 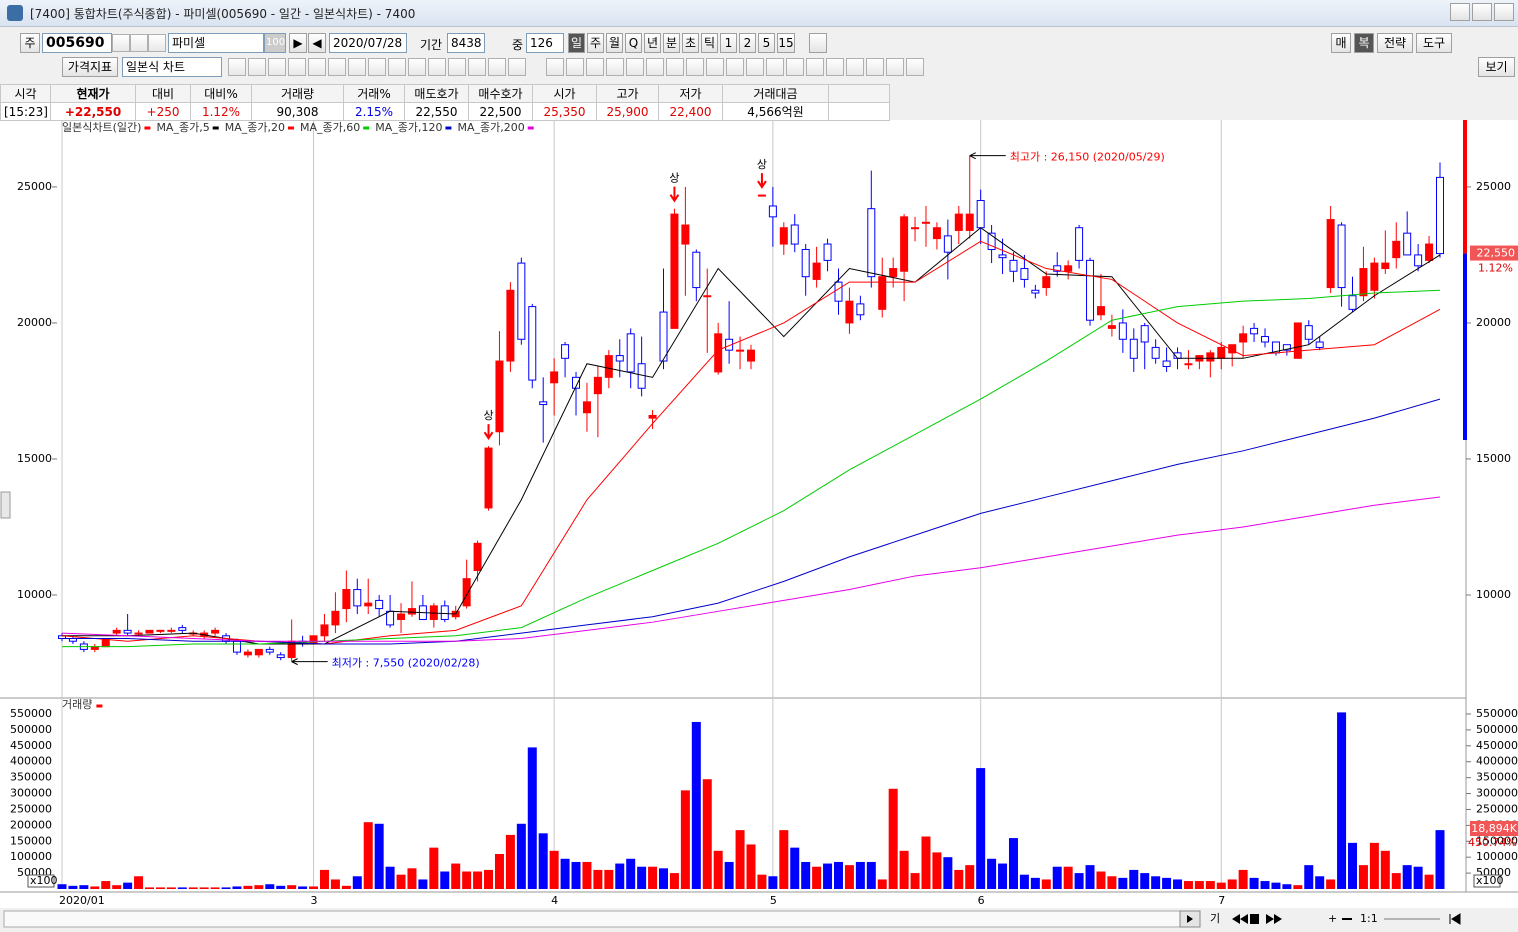 What do you see at coordinates (77, 43) in the screenshot?
I see `code-input: 005690` at bounding box center [77, 43].